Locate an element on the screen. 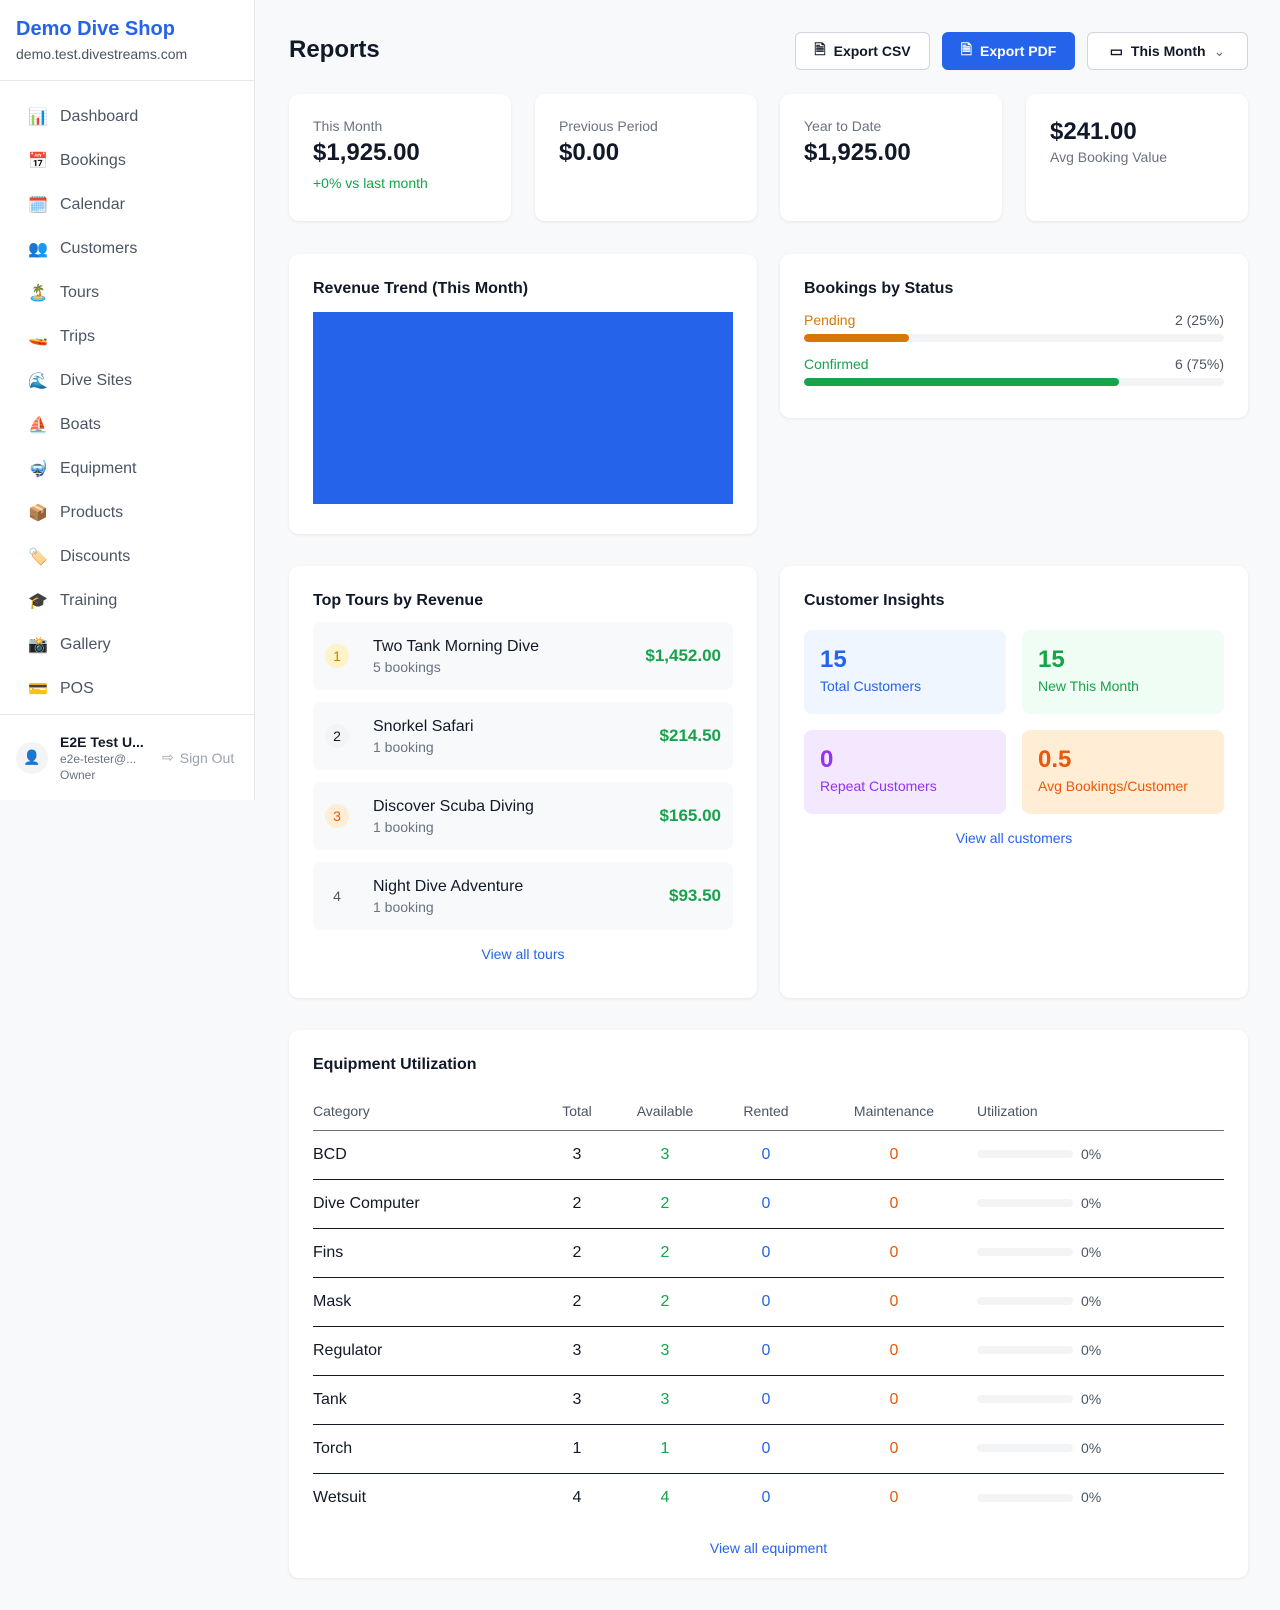 This screenshot has height=1610, width=1280. insight-label: Repeat Customers is located at coordinates (878, 786).